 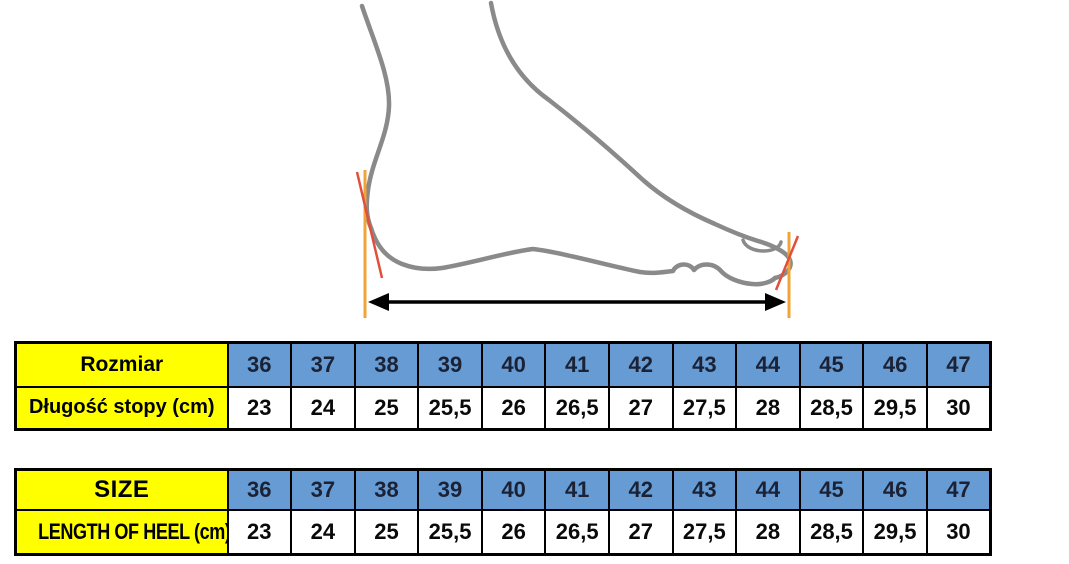 I want to click on row-header-dlugosc-stopy: Długość stopy (cm), so click(x=121, y=408).